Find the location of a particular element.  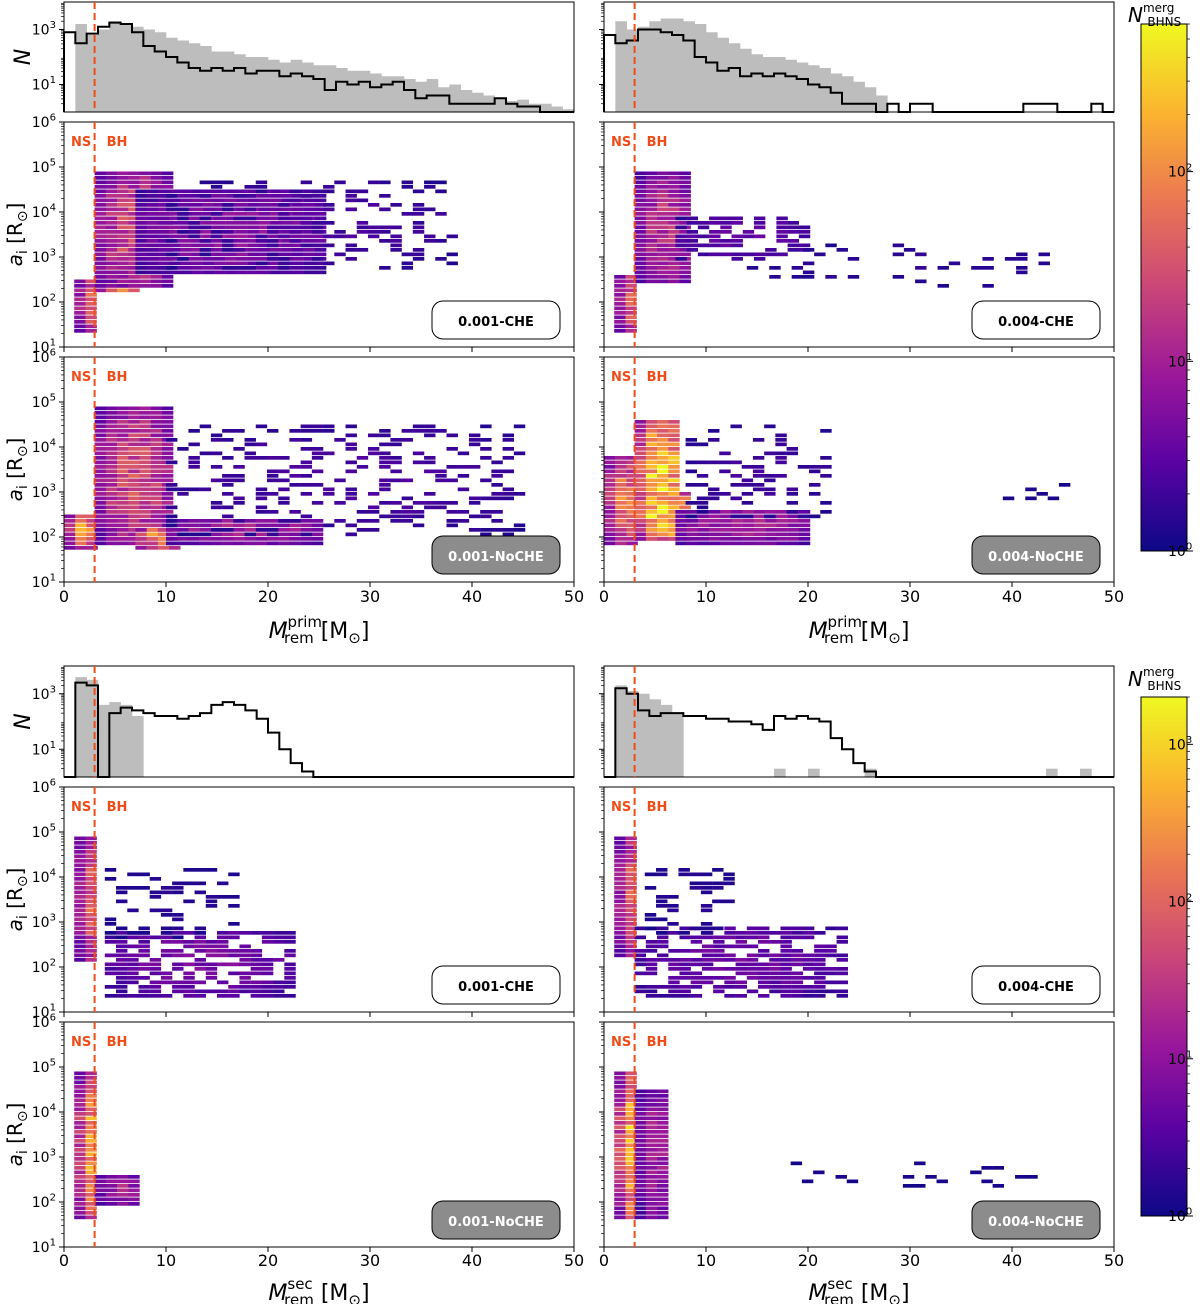

xtick-label: 0 is located at coordinates (64, 596).